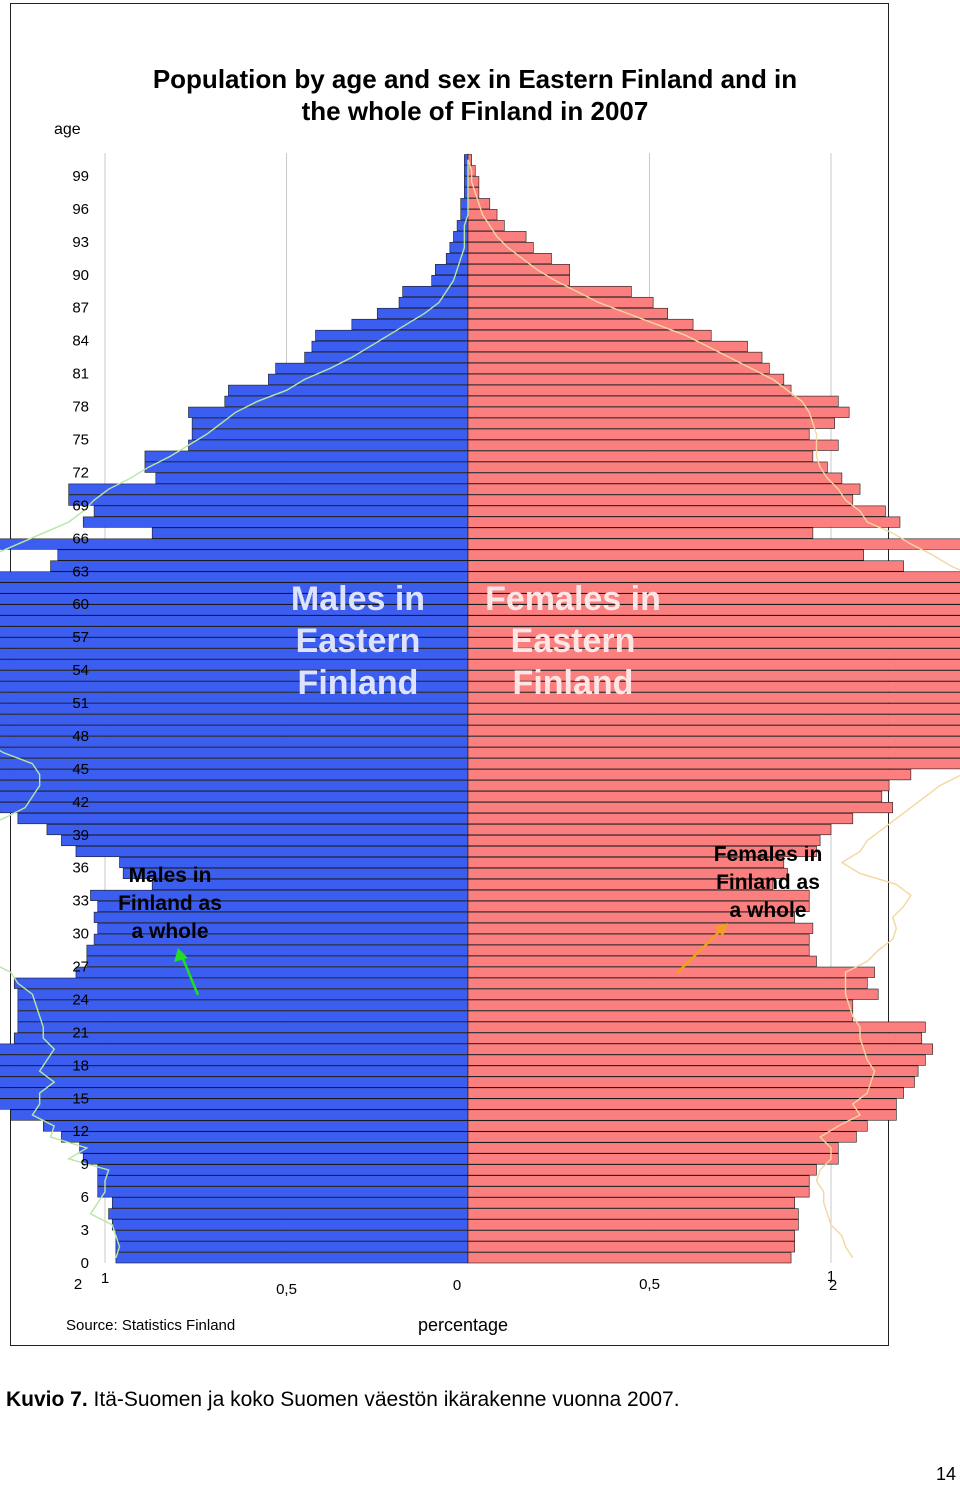 This screenshot has height=1485, width=960. Describe the element at coordinates (767, 910) in the screenshot. I see `label-females-finland-line-3: a whole` at that location.